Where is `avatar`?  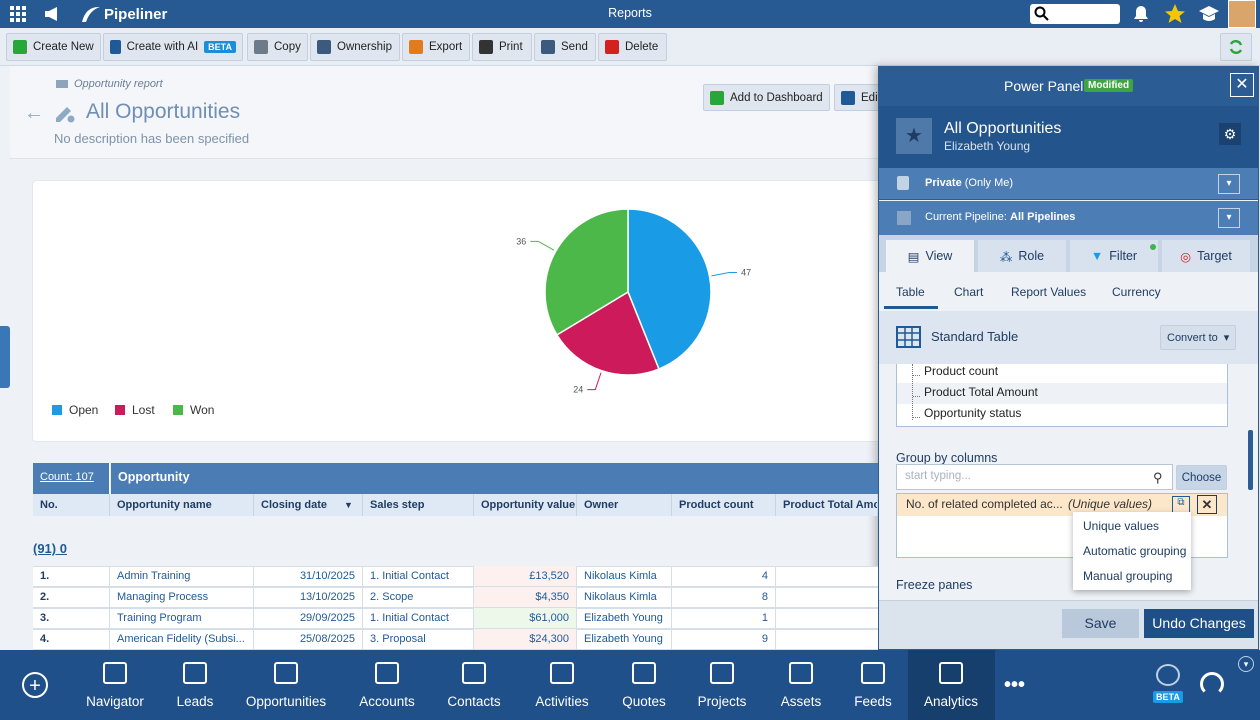
avatar is located at coordinates (1242, 14).